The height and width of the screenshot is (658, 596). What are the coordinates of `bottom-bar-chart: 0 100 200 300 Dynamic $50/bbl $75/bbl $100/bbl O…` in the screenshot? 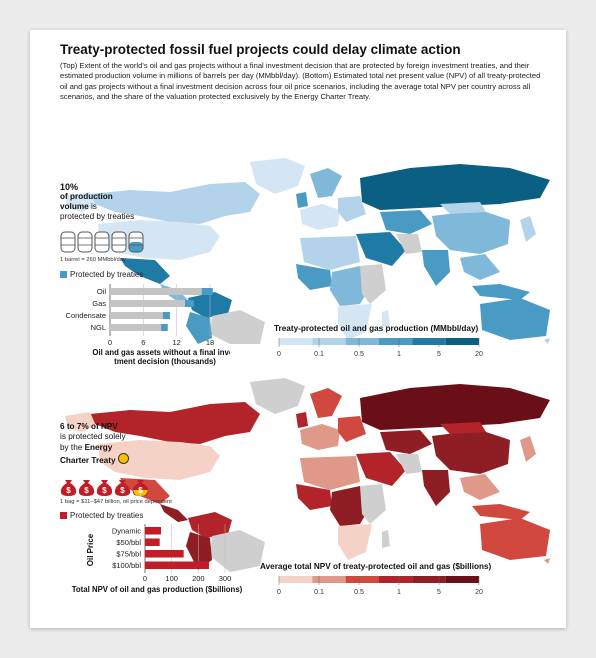 It's located at (157, 559).